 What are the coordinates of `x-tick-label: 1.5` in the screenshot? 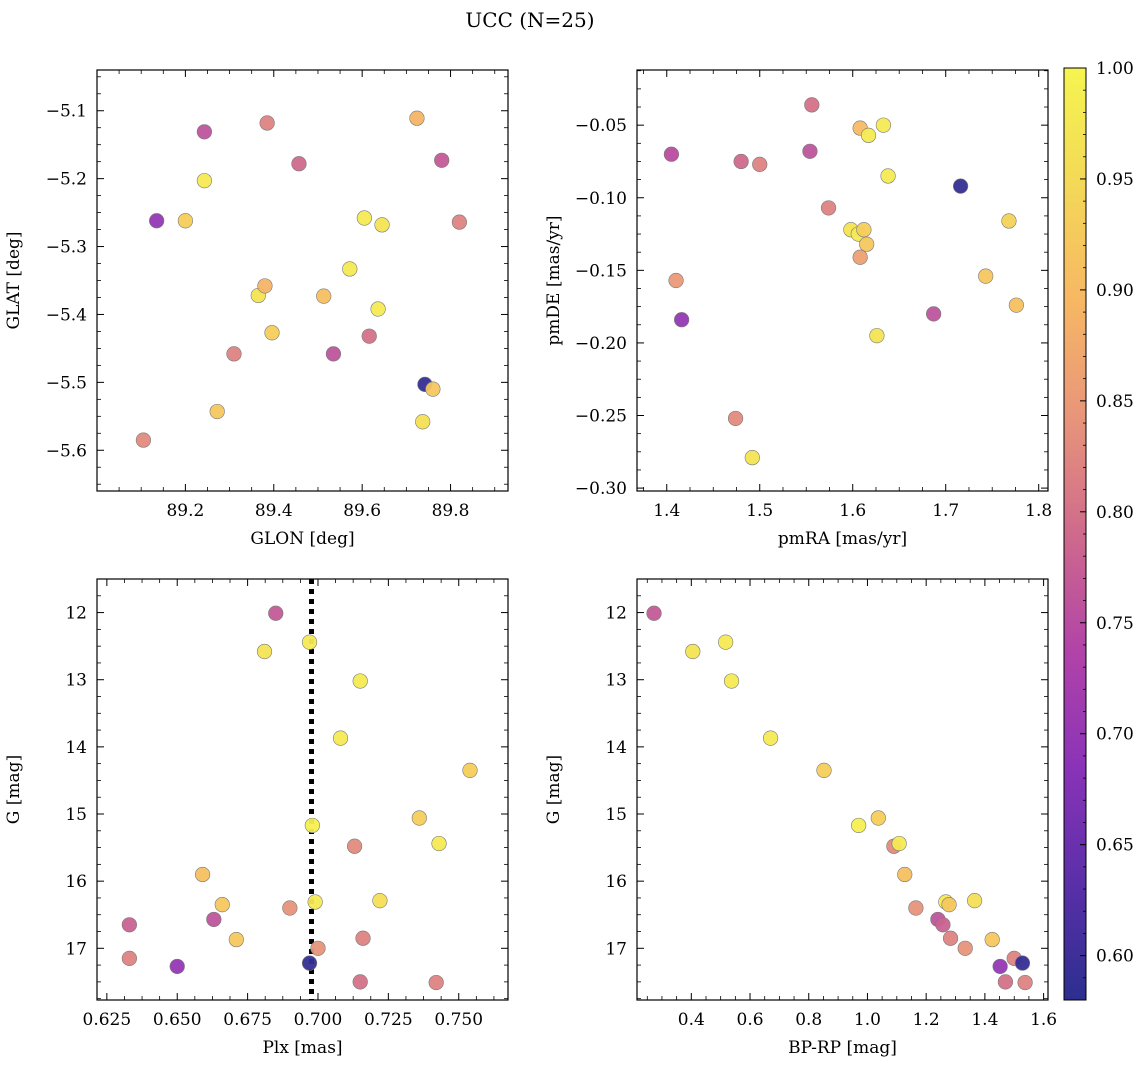 It's located at (759, 511).